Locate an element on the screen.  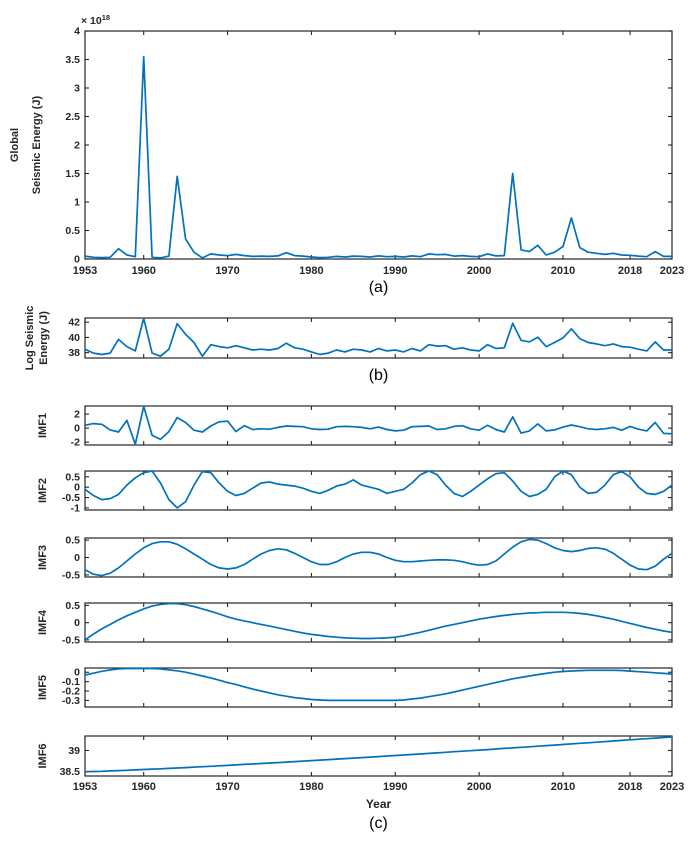
y-tick-labels: 0-0.1-0.2-0.3 is located at coordinates (71, 687).